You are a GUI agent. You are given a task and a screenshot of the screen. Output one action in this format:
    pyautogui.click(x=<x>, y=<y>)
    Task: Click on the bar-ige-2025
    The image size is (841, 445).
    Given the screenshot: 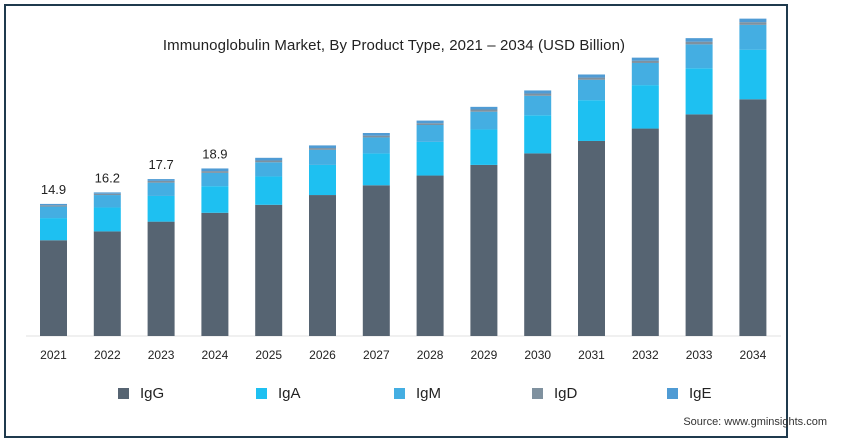 What is the action you would take?
    pyautogui.click(x=269, y=159)
    